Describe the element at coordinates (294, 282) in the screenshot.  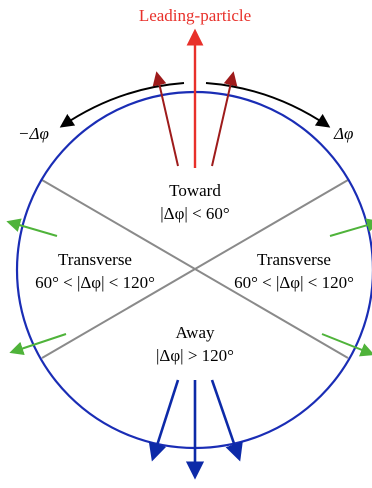
I see `transverse-right-condition: 60° < |Δφ| < 120°` at that location.